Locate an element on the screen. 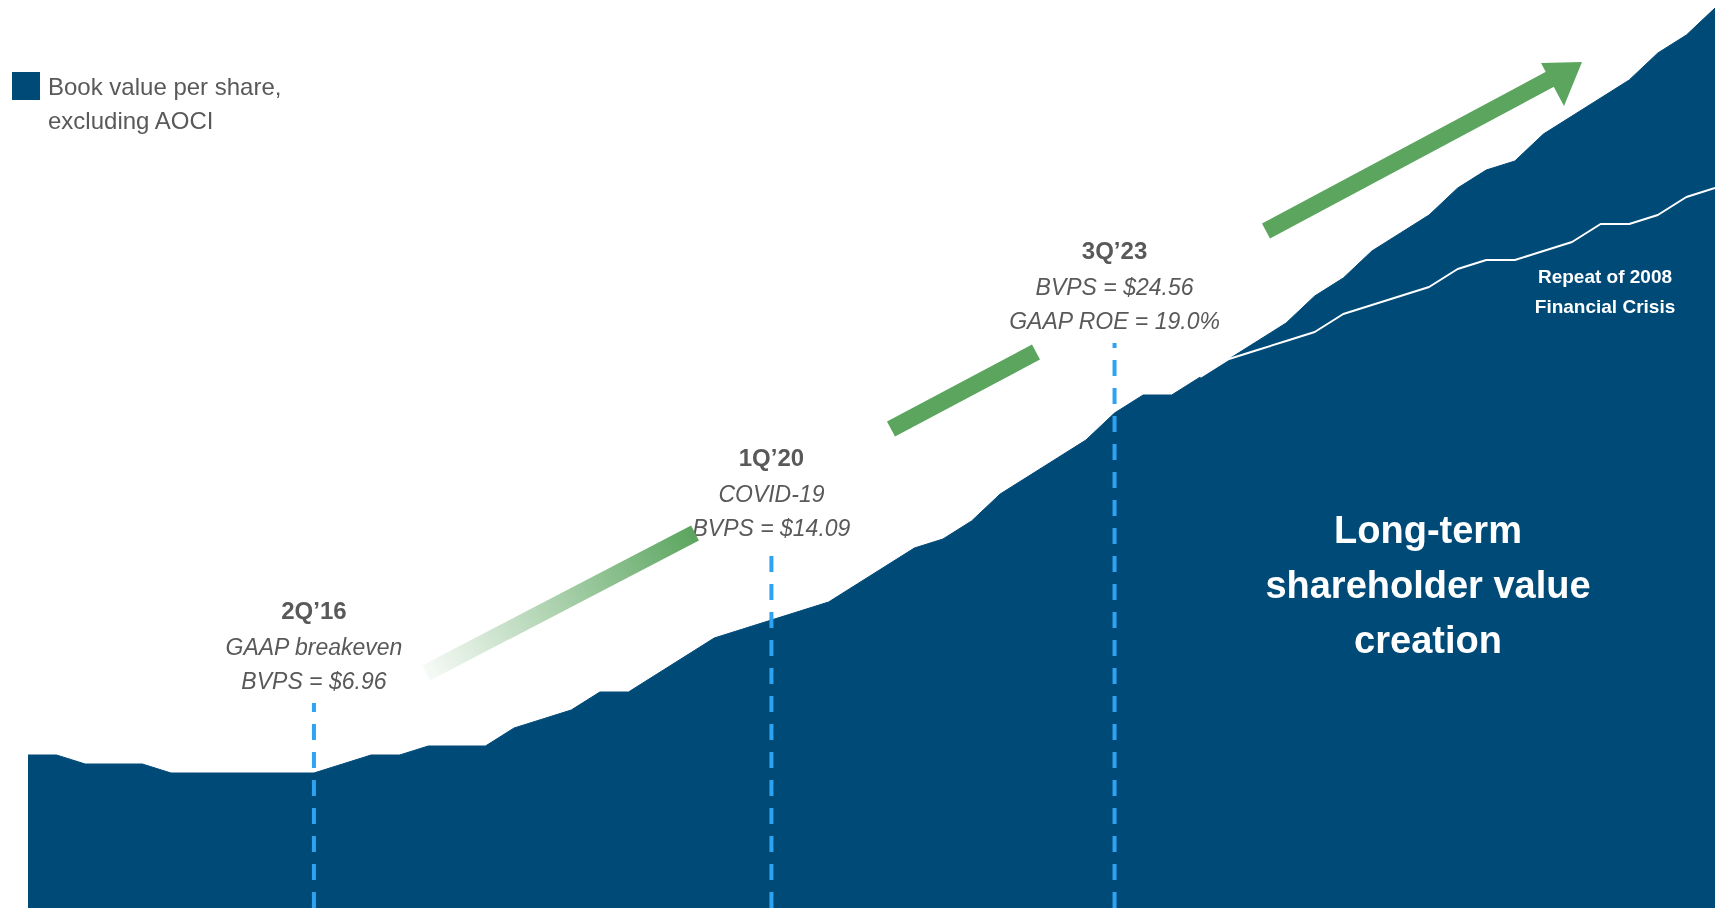 This screenshot has height=918, width=1723. x-tick-label: 2Q’16 is located at coordinates (314, 610).